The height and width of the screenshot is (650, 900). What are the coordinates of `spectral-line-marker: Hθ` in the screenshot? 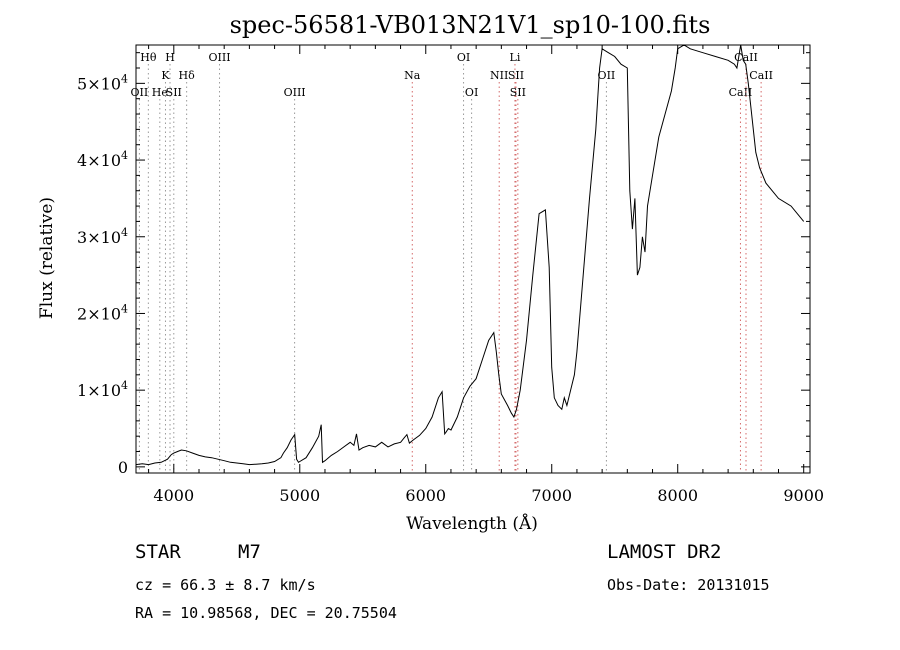 It's located at (148, 262).